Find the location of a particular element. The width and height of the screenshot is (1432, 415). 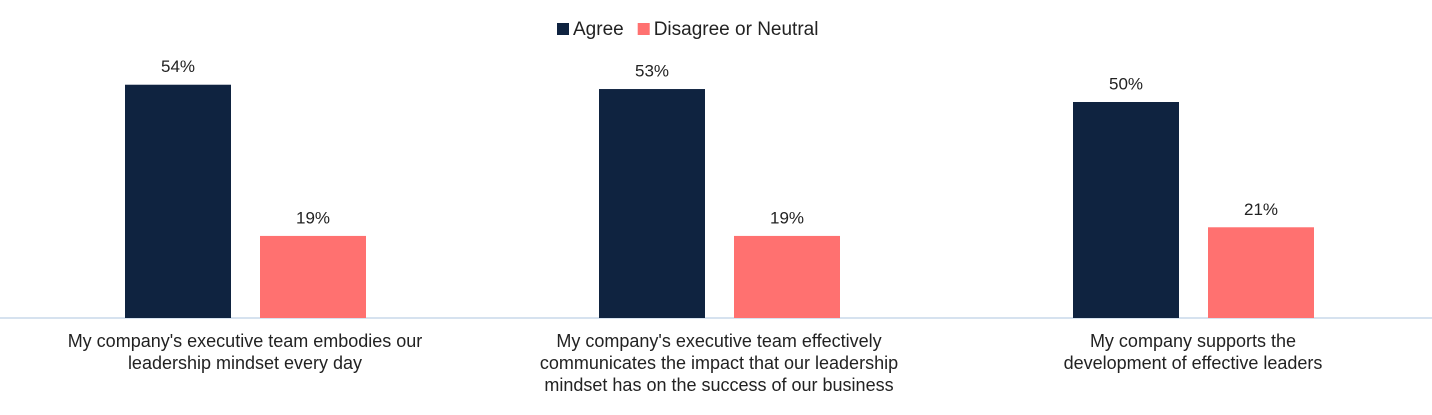

value-label: 54% is located at coordinates (178, 66).